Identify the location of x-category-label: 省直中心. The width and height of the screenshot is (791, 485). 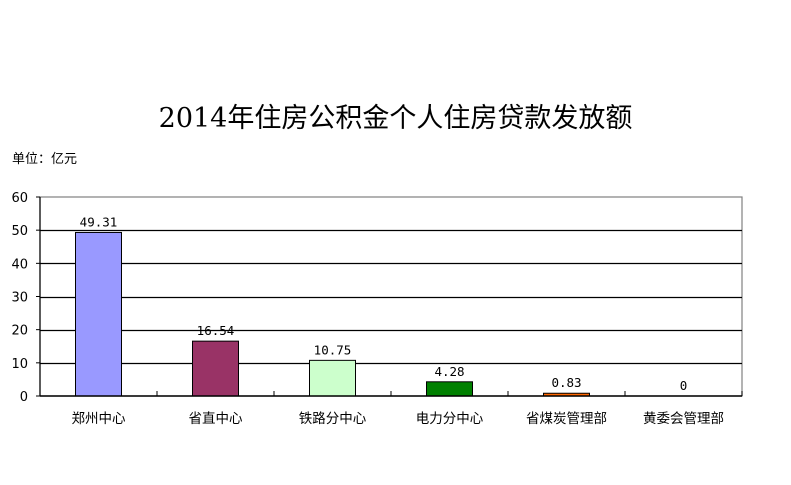
(216, 419).